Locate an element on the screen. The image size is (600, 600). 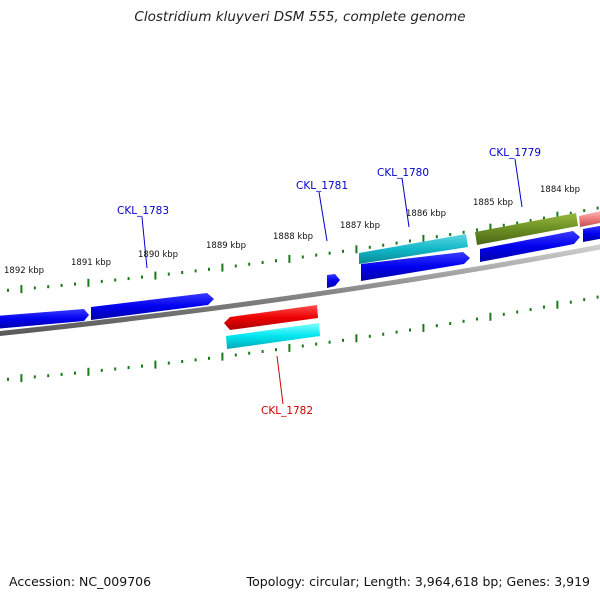
gene-label-ckl-1780: CKL_1780 is located at coordinates (403, 173).